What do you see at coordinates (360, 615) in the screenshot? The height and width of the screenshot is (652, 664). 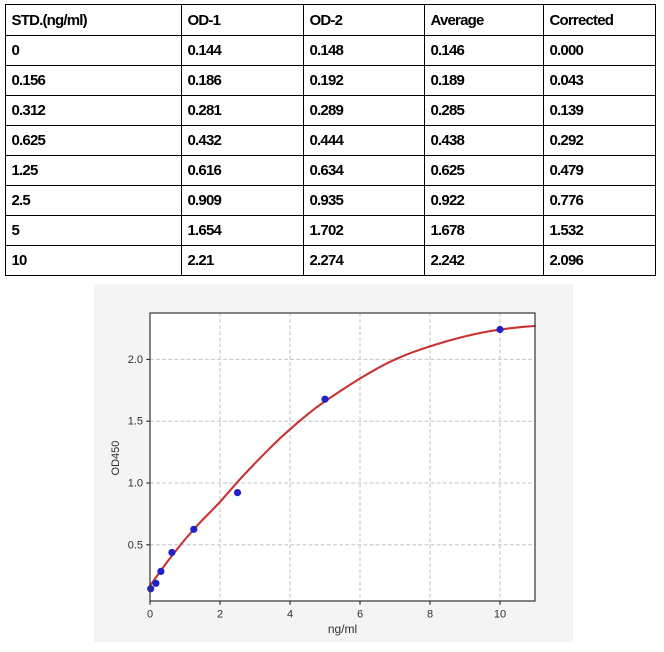 I see `svg-text: 6` at bounding box center [360, 615].